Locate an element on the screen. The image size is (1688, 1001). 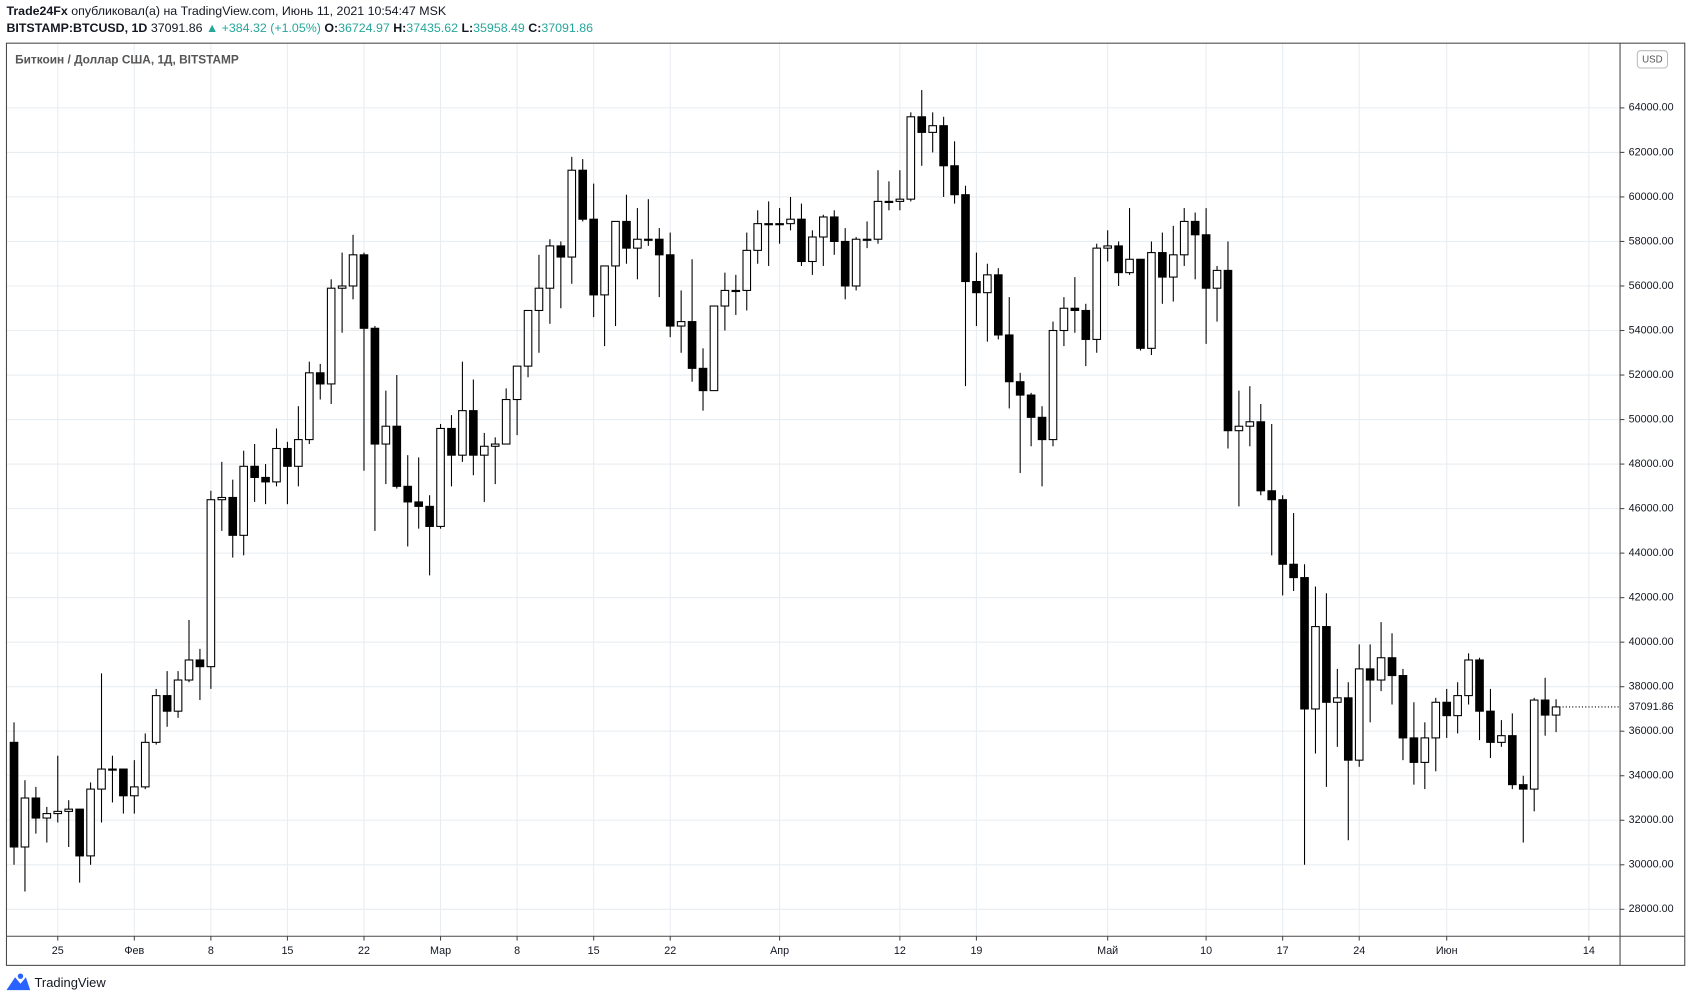
c-label: C: is located at coordinates (534, 28).